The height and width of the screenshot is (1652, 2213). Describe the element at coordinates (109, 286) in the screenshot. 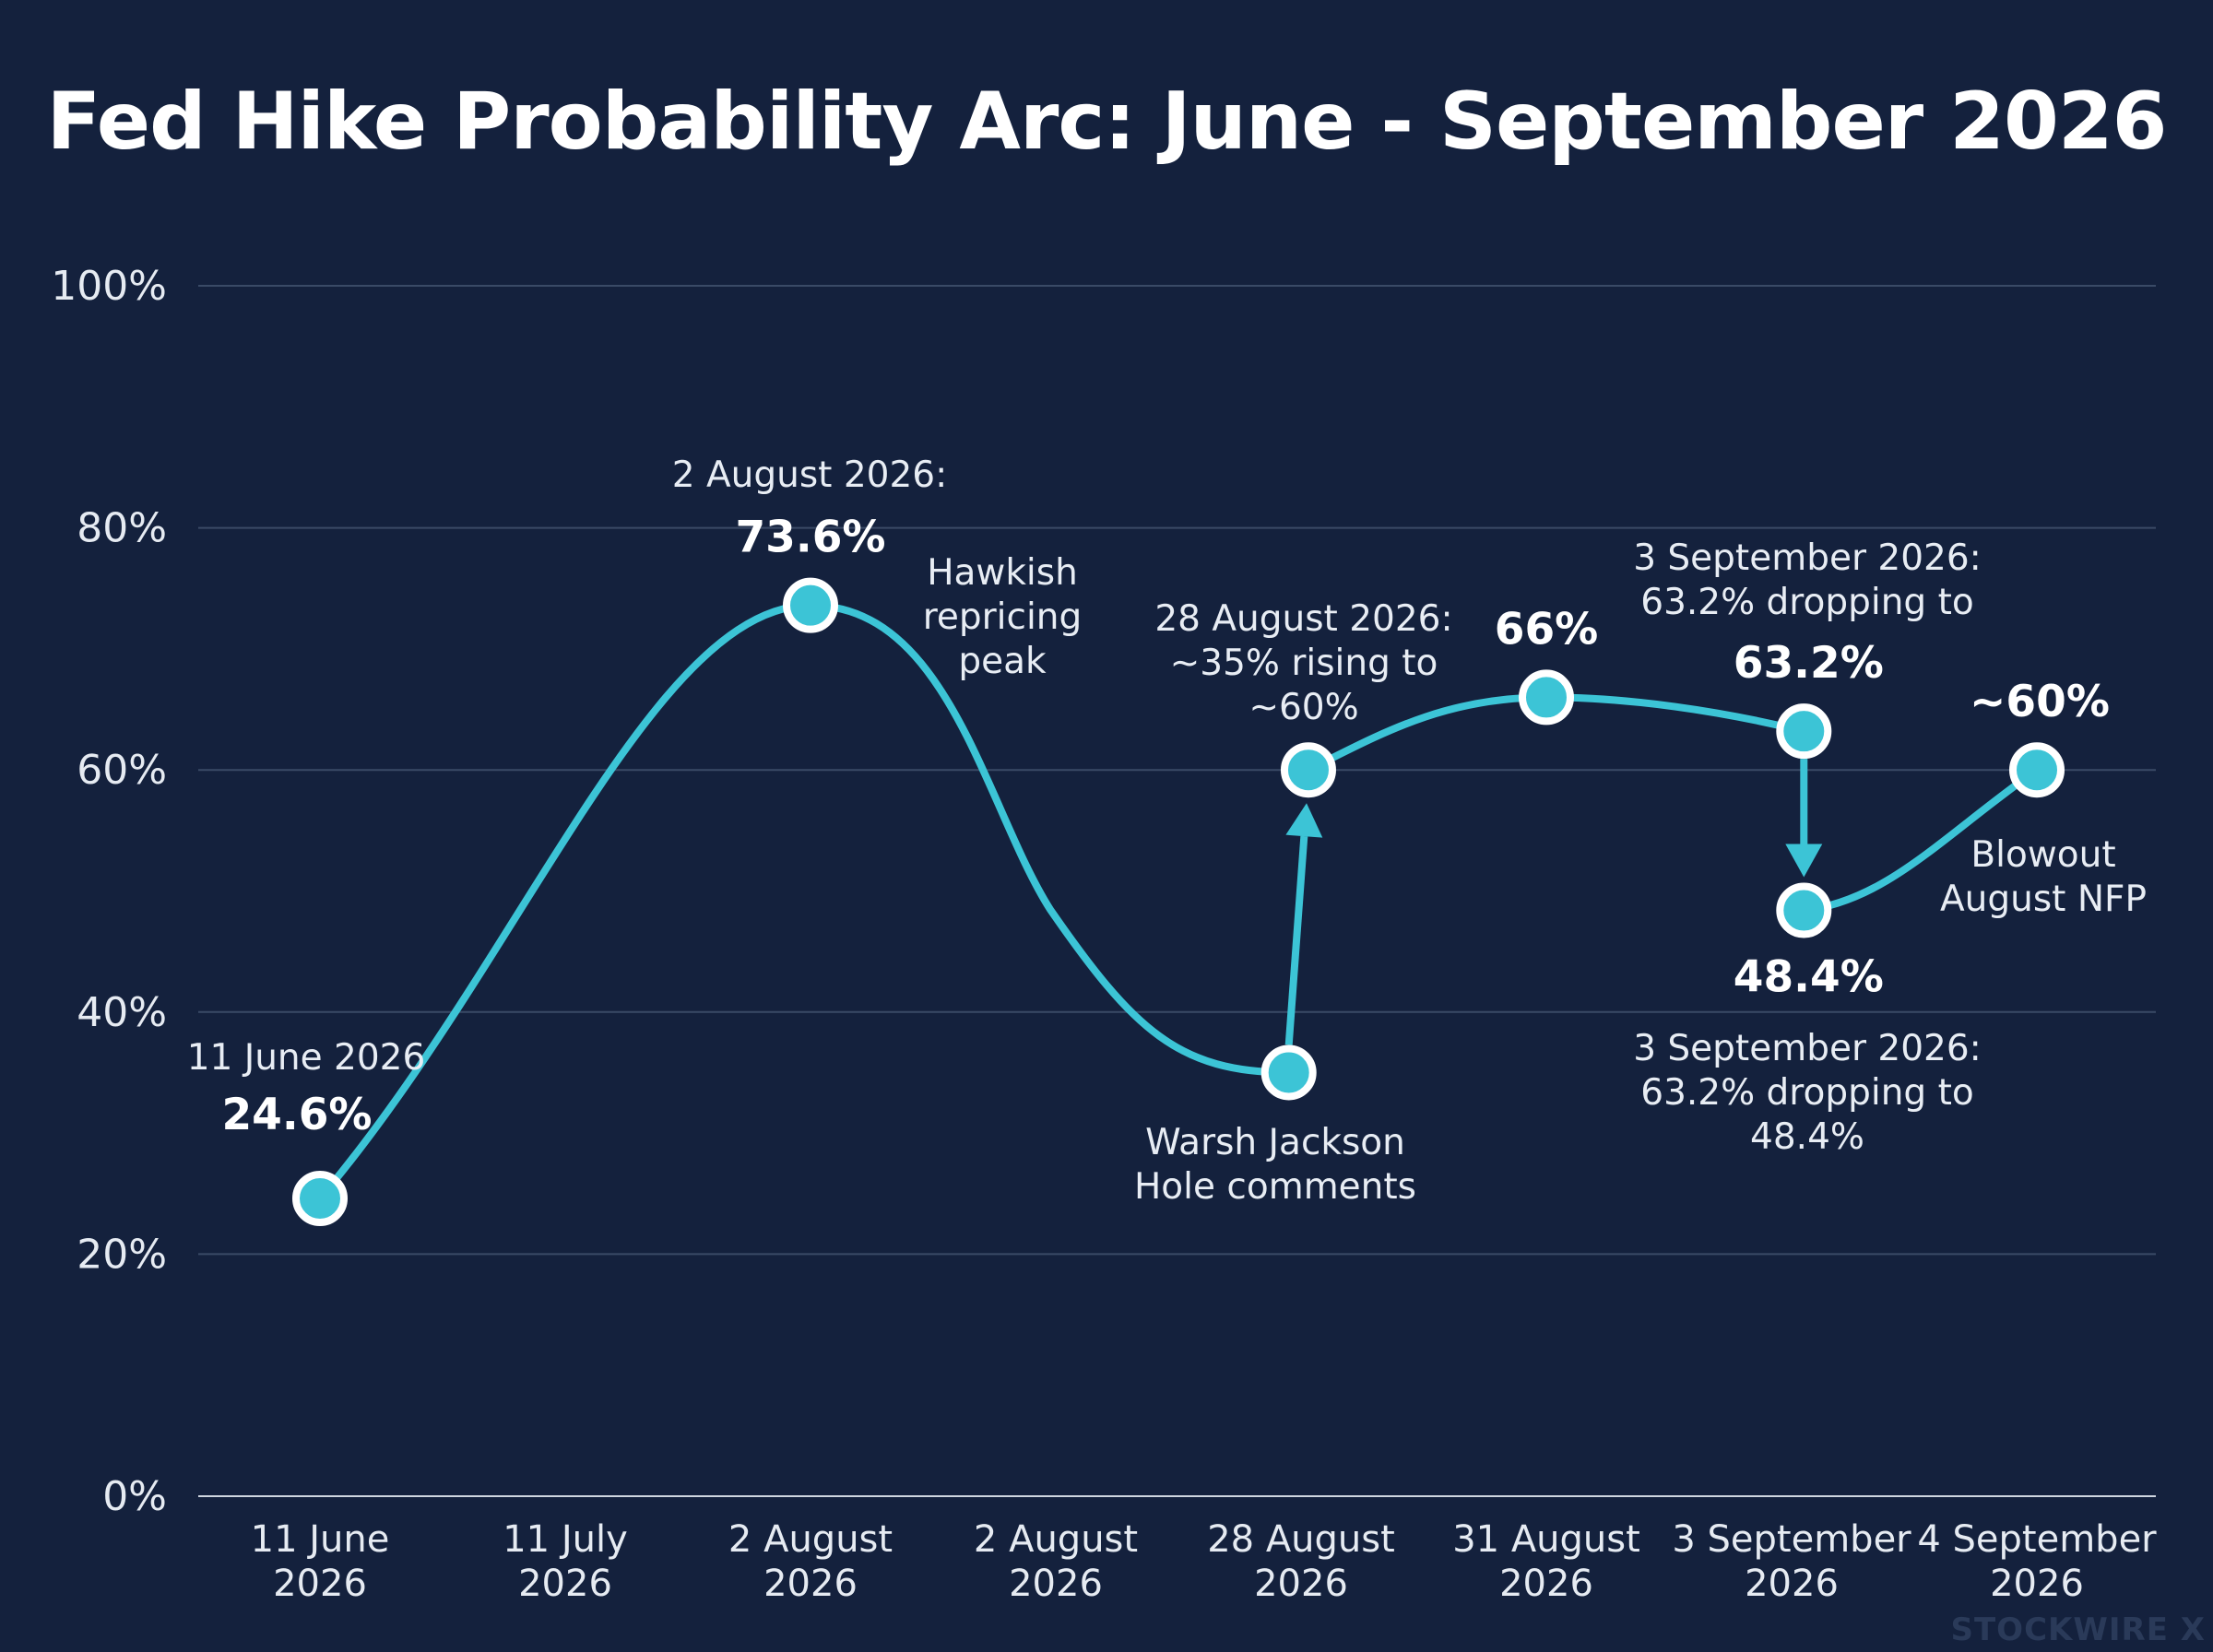

I see `y-tick-label: 100%` at that location.